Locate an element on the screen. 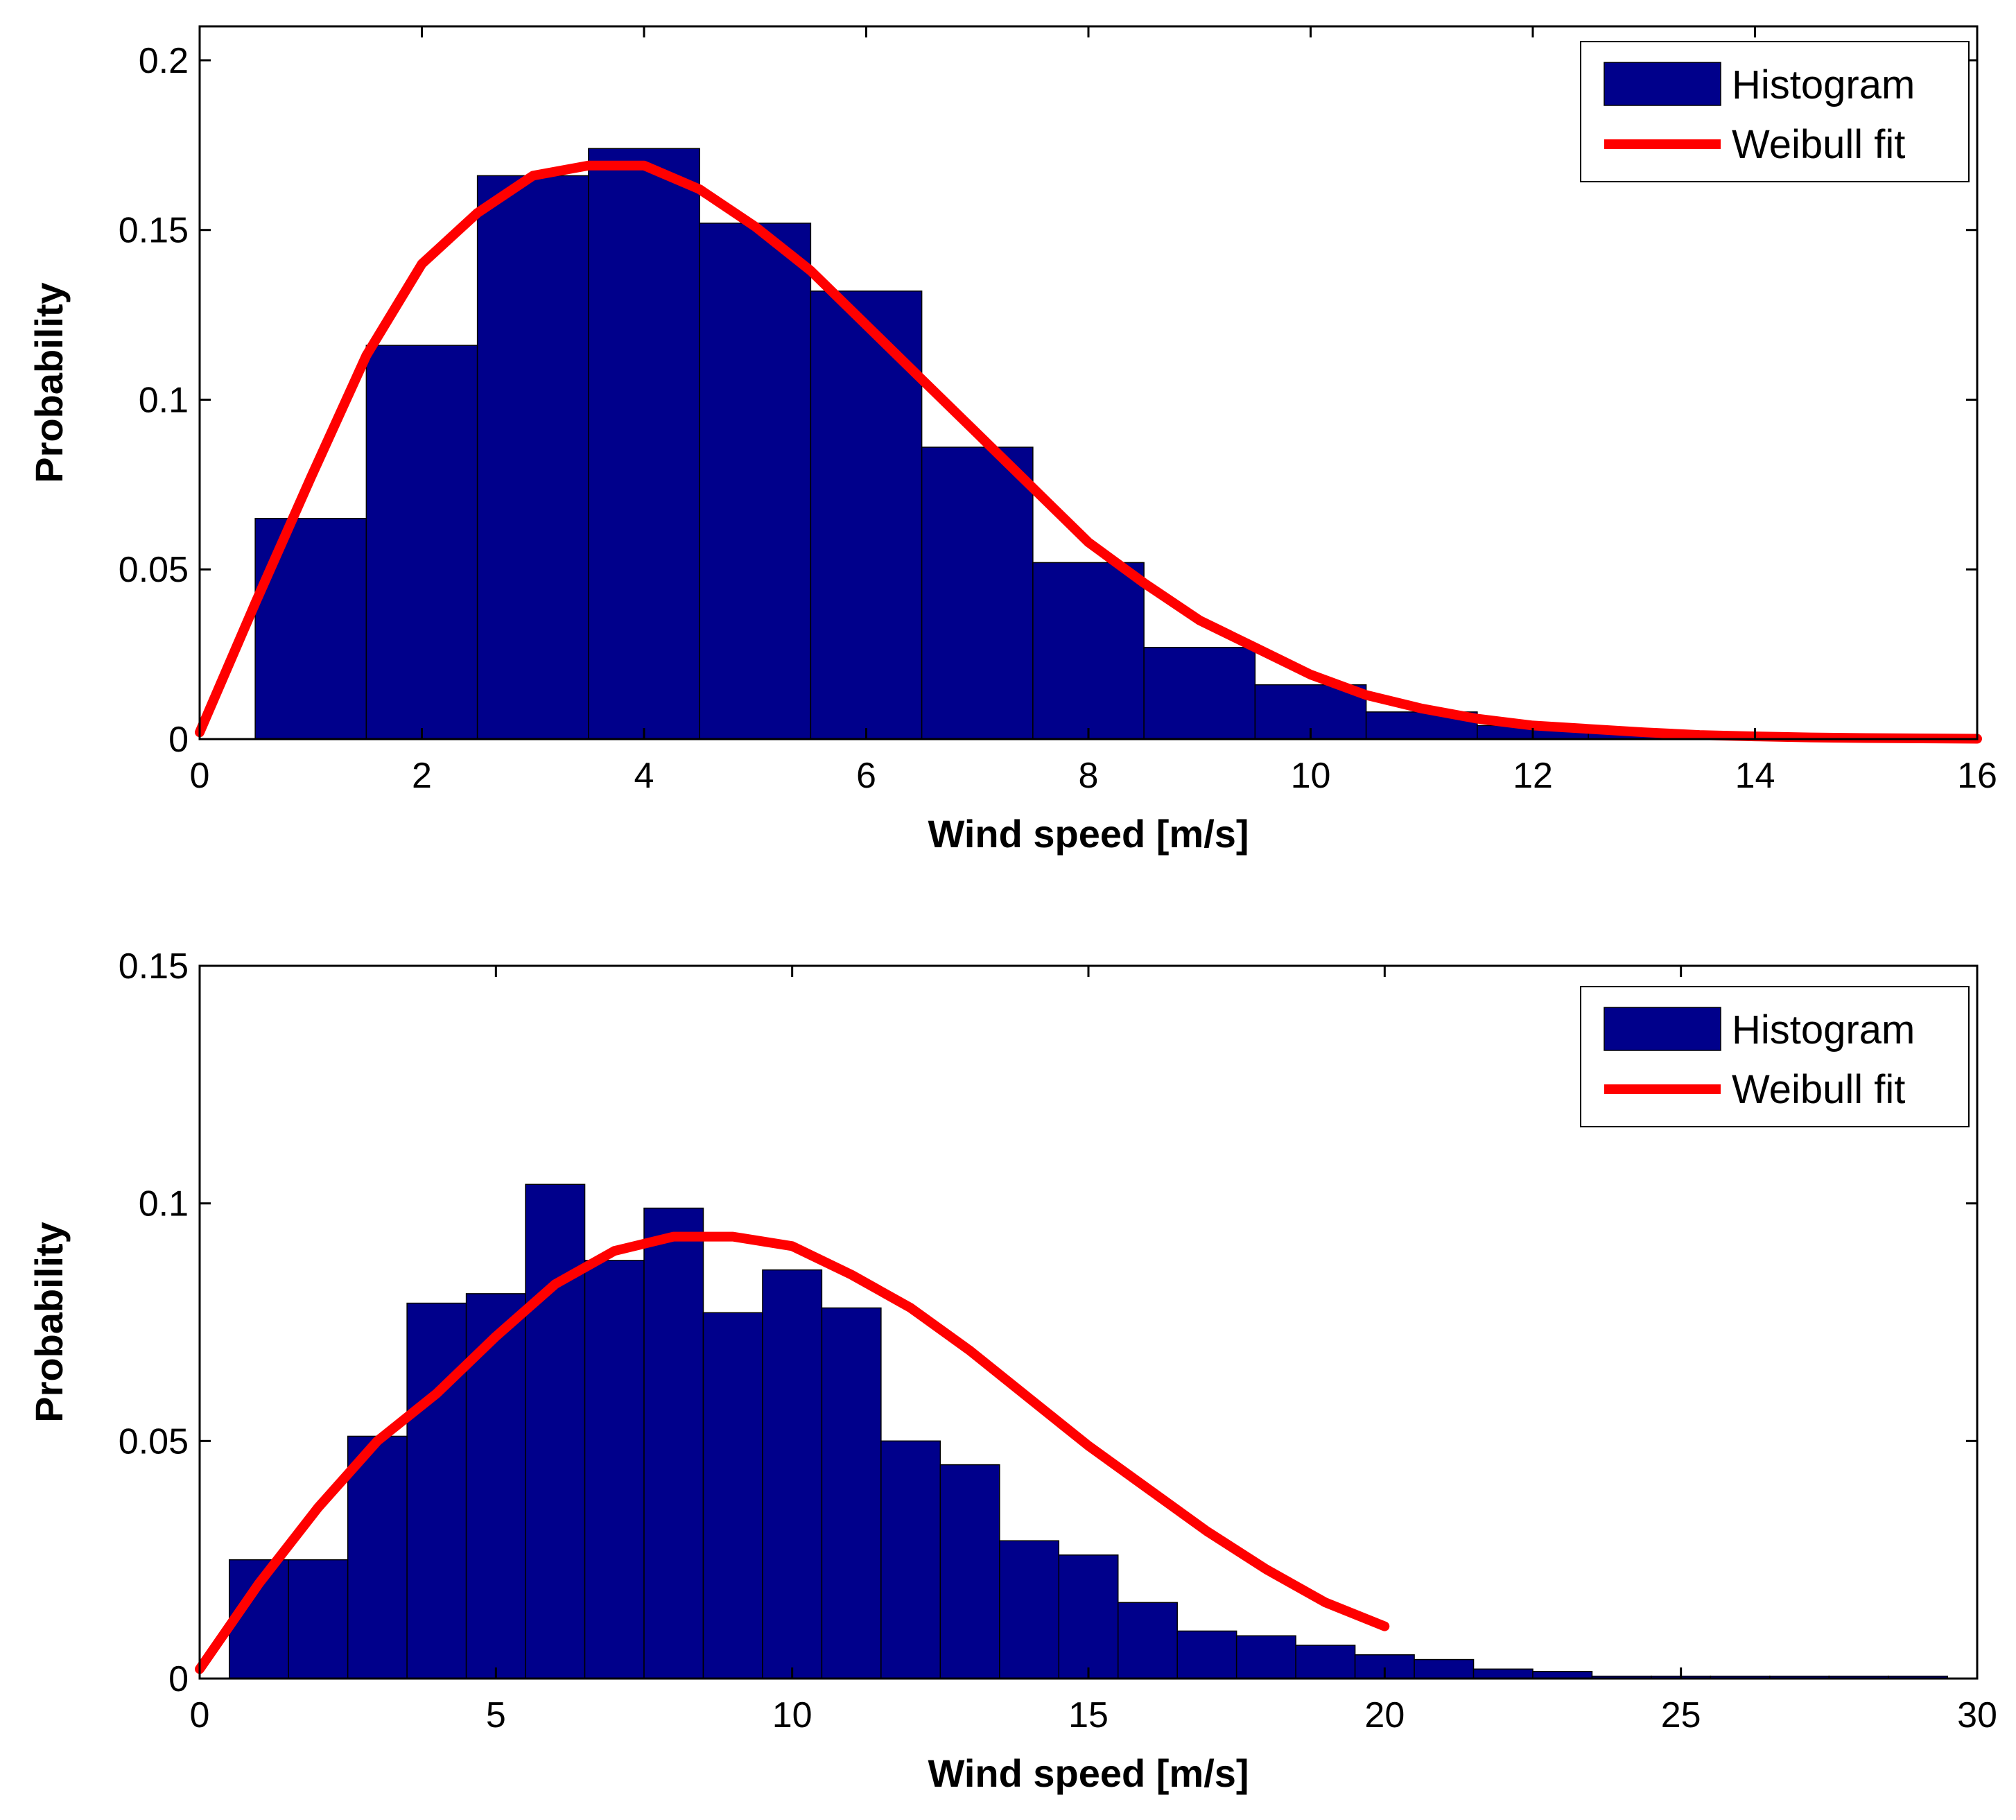 The height and width of the screenshot is (1820, 2016). x-tick-label: 6 is located at coordinates (866, 776).